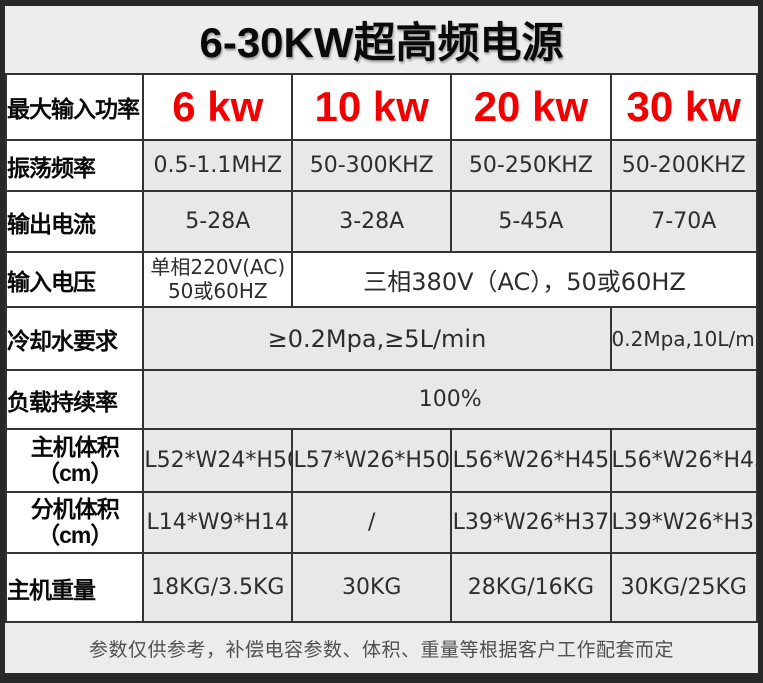 Image resolution: width=763 pixels, height=683 pixels. I want to click on page-title: 6-30KW超高频电源, so click(381, 42).